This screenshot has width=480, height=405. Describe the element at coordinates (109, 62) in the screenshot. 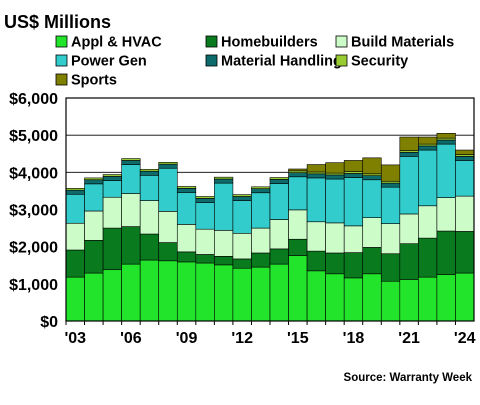

I see `legend-label: Power Gen` at that location.